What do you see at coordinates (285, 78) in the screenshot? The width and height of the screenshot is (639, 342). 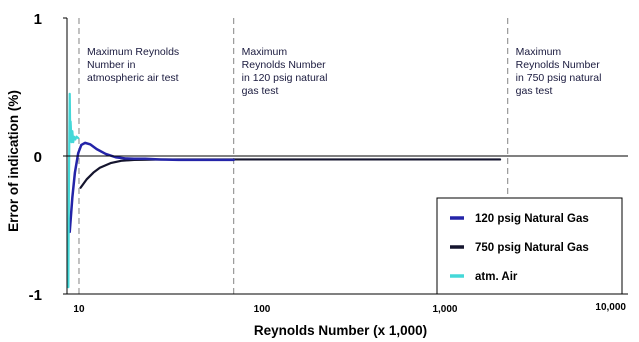 I see `annotation-text: in 120 psig natural` at bounding box center [285, 78].